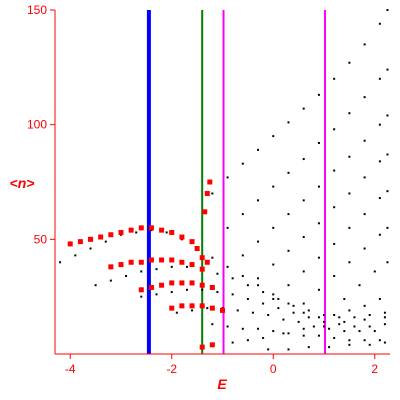 This screenshot has width=400, height=400. I want to click on y-ticks: 50 100 150, so click(41, 124).